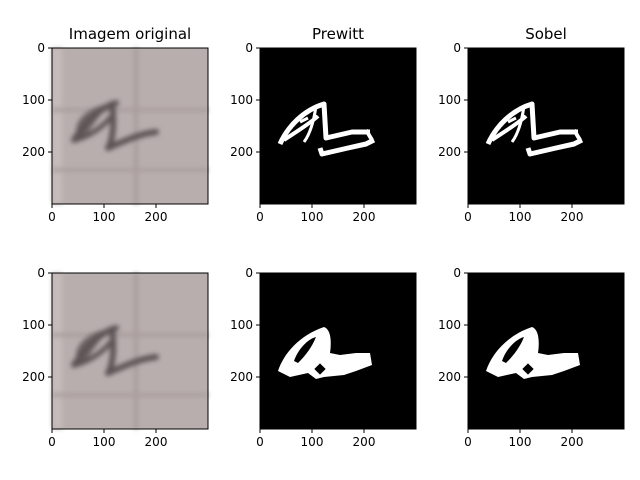 This screenshot has width=640, height=480. I want to click on panel-title-original: Imagem original, so click(130, 34).